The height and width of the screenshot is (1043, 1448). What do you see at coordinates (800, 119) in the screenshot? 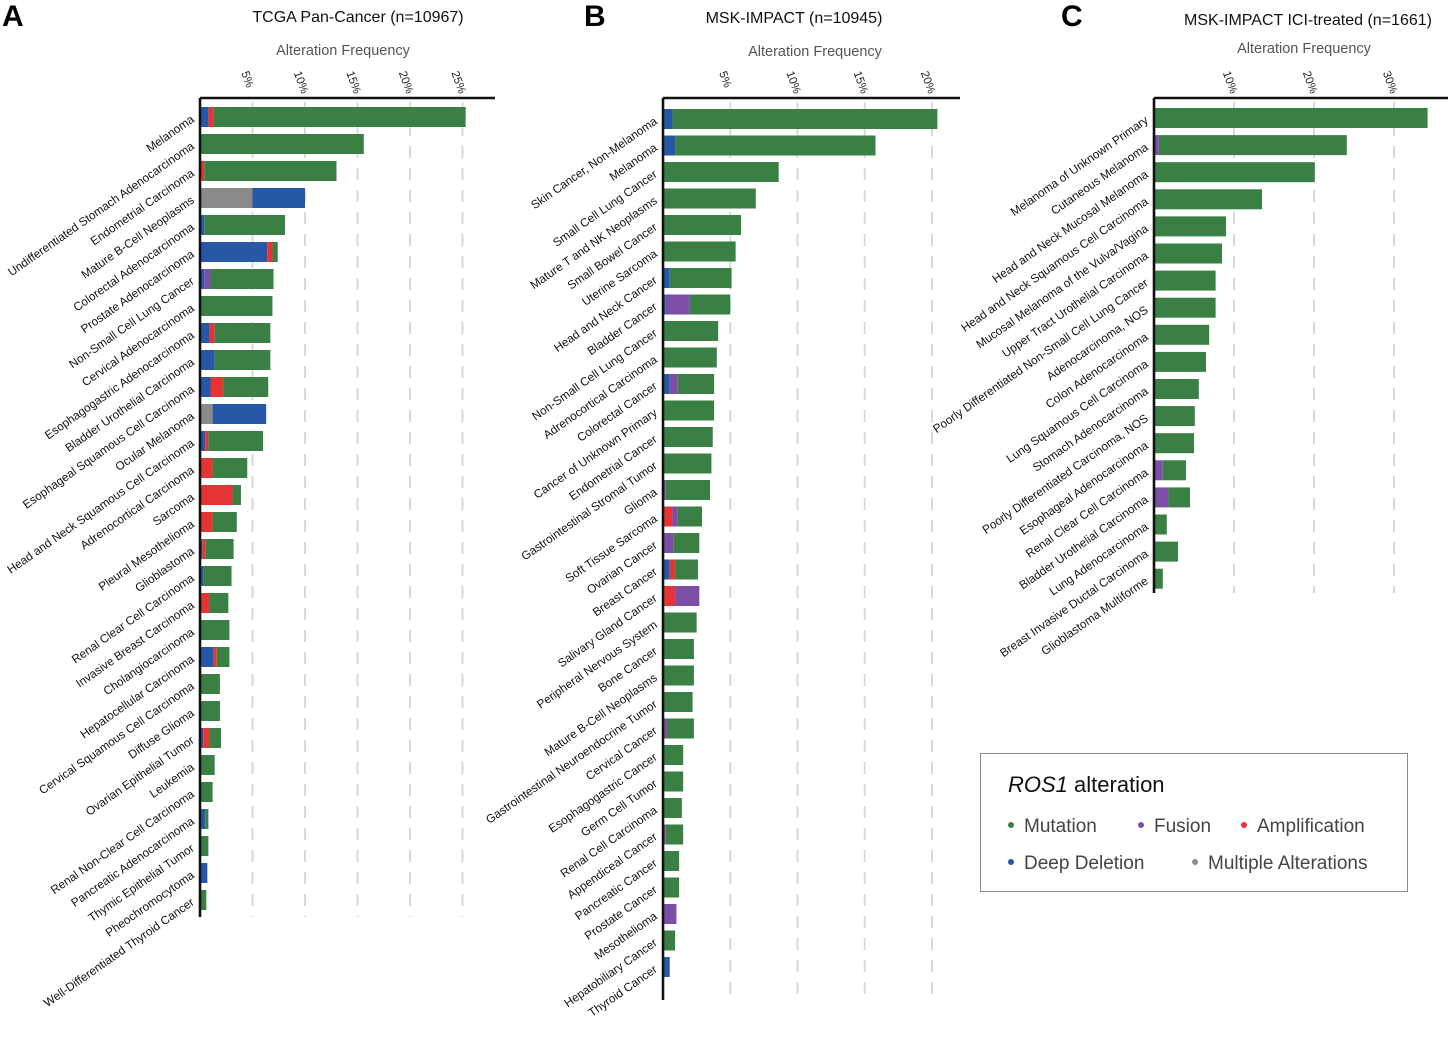
I see `bar-skin-cancer-non-melanoma` at bounding box center [800, 119].